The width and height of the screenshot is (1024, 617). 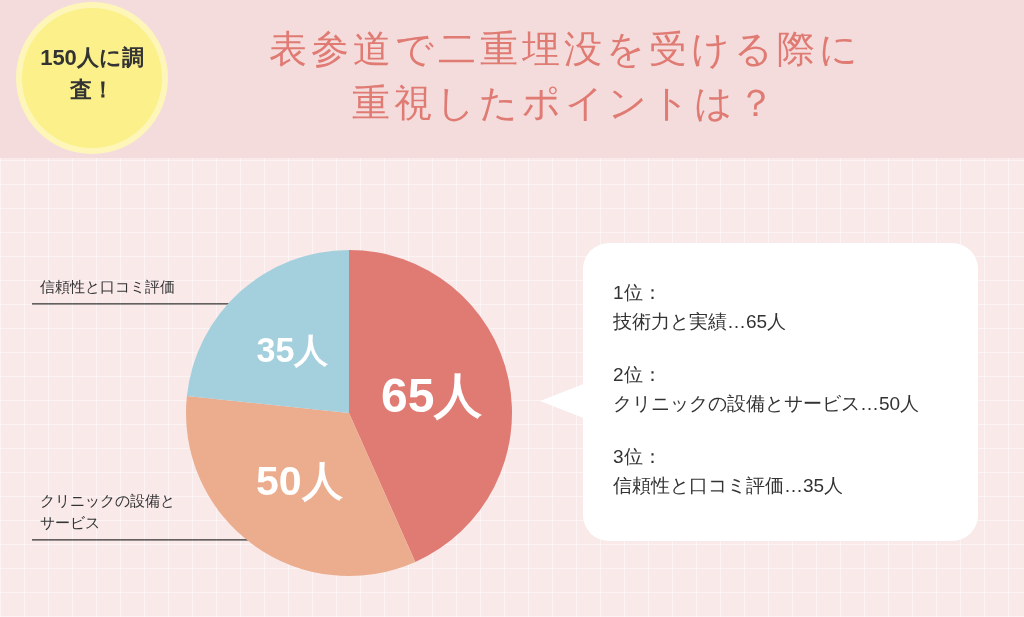 I want to click on slice-label: 信頼性と口コミ評価, so click(x=107, y=287).